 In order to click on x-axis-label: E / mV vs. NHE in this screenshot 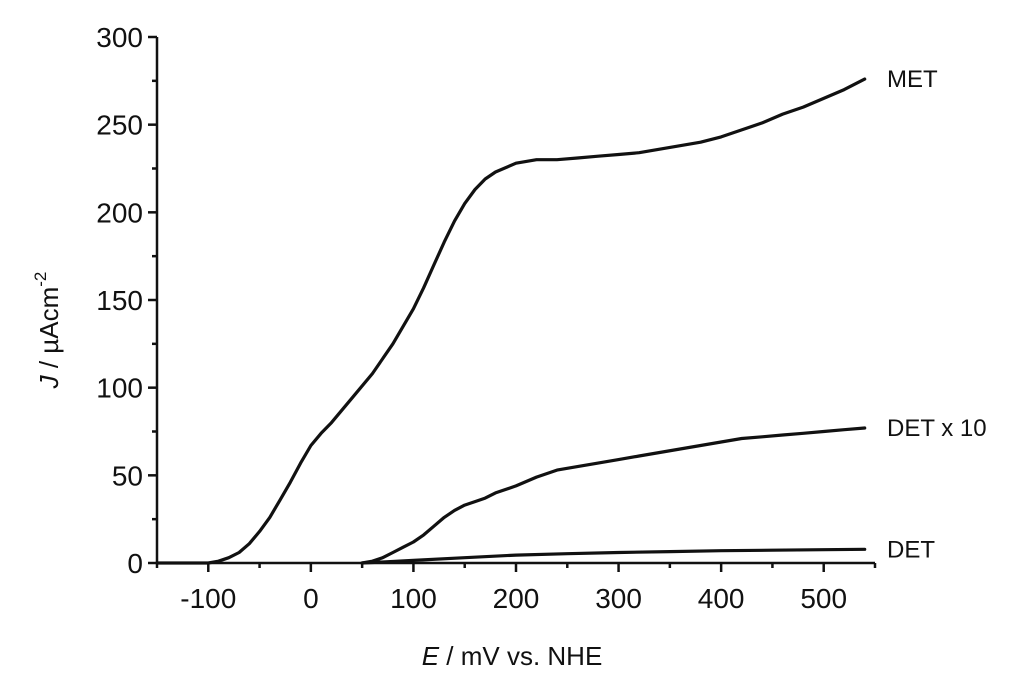, I will do `click(512, 656)`.